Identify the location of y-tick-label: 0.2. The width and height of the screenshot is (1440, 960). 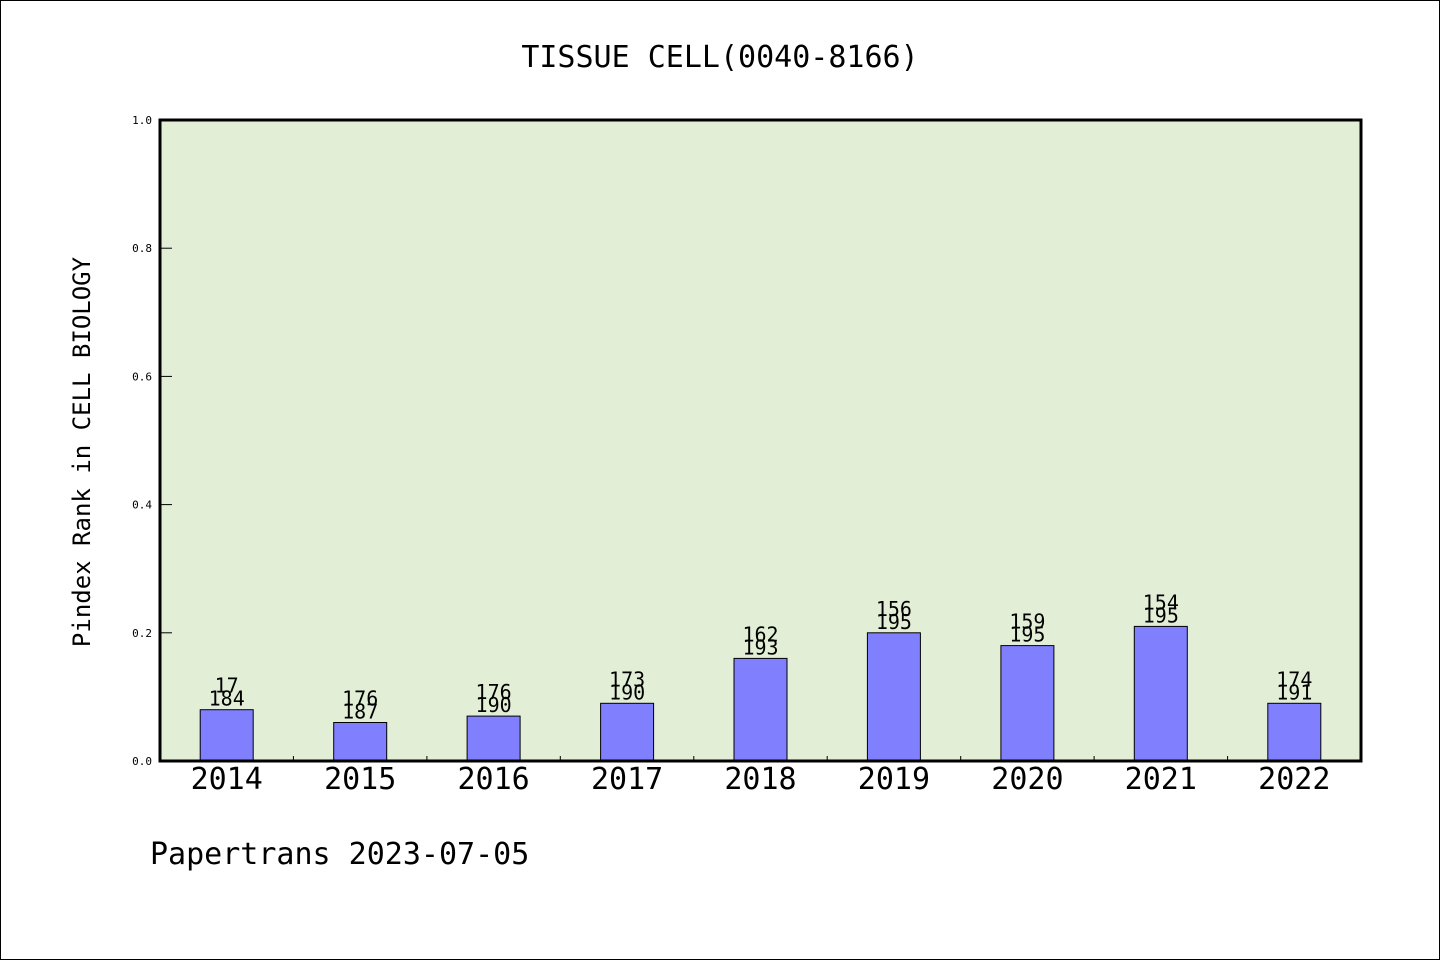
(142, 633).